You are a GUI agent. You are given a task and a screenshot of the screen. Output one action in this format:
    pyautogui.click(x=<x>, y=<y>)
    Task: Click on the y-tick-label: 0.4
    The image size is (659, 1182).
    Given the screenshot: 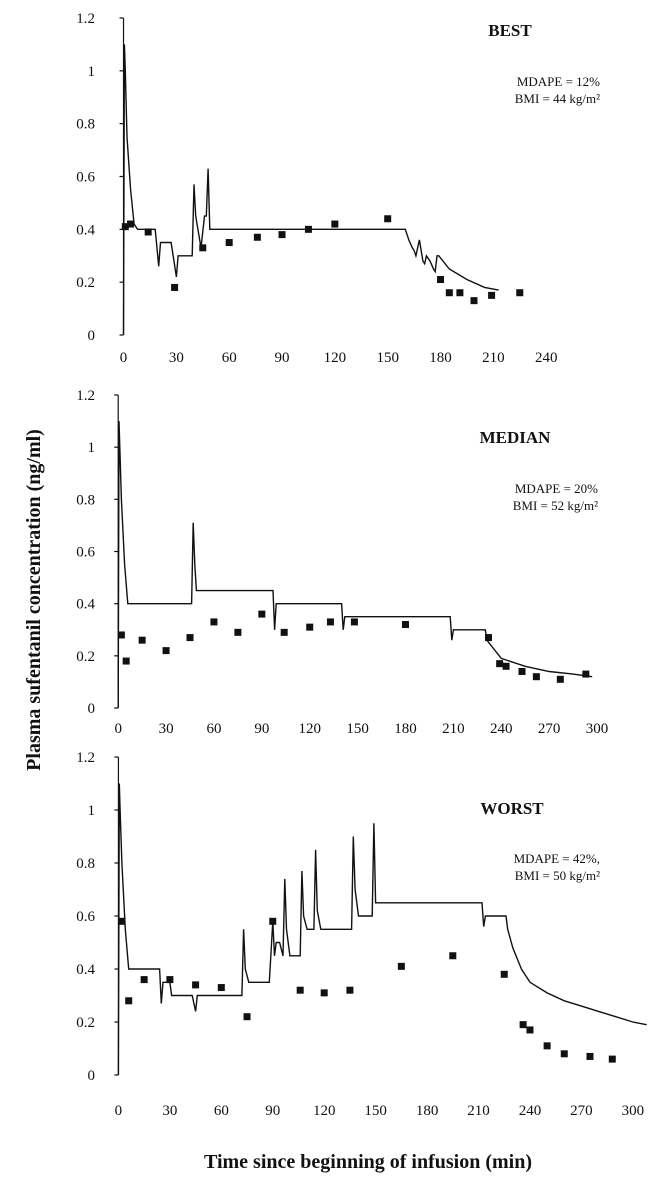 What is the action you would take?
    pyautogui.click(x=85, y=605)
    